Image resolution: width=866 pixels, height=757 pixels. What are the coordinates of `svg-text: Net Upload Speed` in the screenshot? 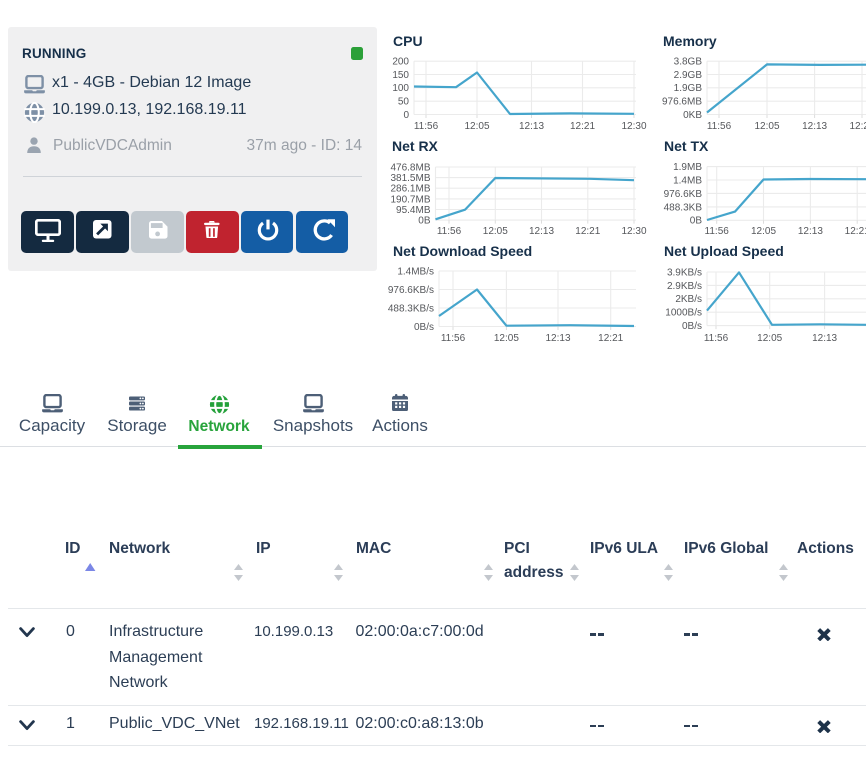 It's located at (724, 251).